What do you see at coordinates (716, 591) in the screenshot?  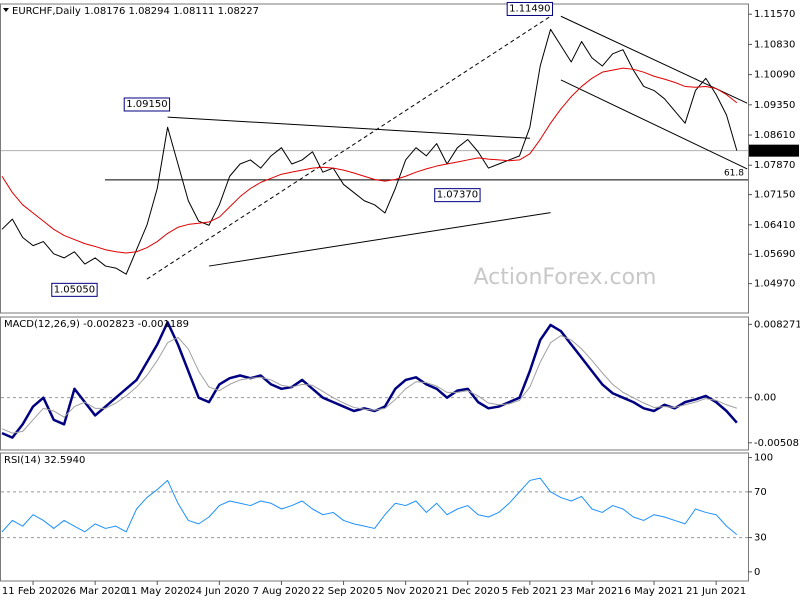 I see `x-tick-label: 21 Jun 2021` at bounding box center [716, 591].